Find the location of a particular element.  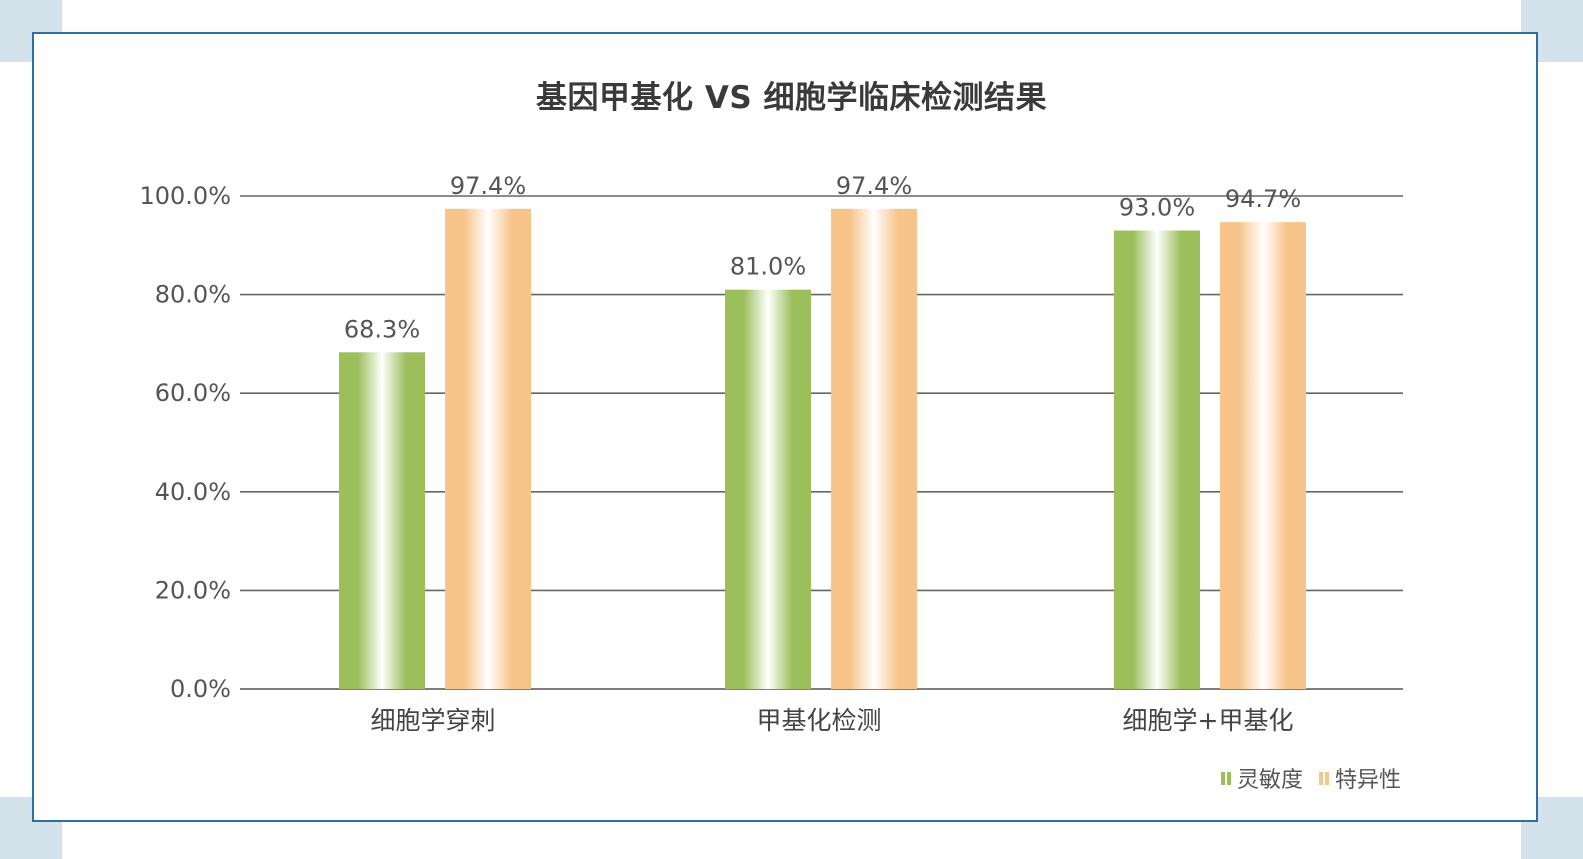

data-label: 93.0% is located at coordinates (1157, 208).